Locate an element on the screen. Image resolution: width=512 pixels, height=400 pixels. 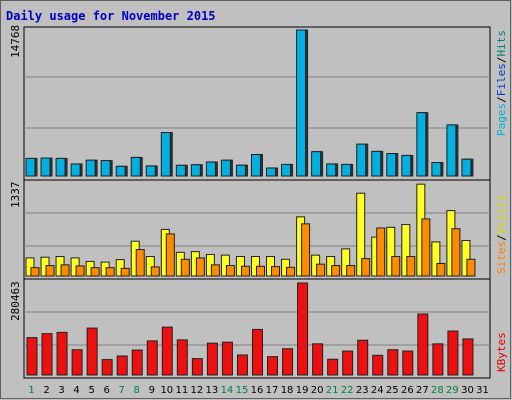
x-tick-label-1: 1 is located at coordinates (31, 390).